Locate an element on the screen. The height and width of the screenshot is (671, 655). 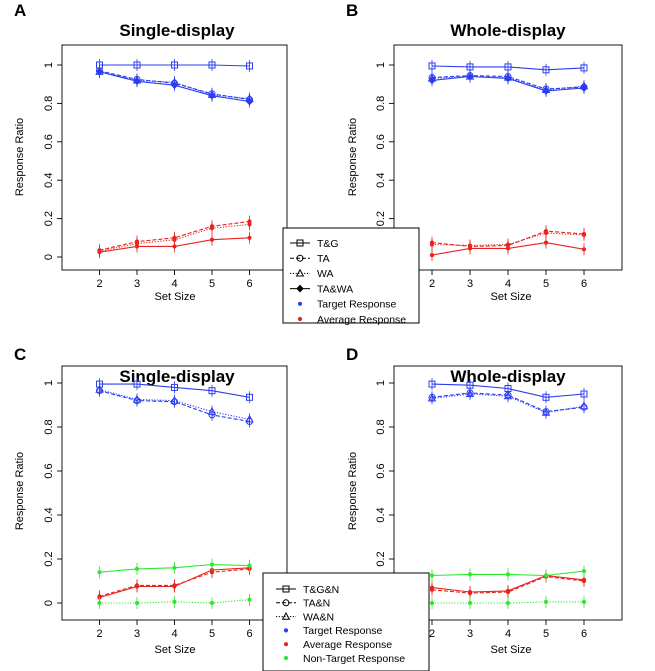
series-non-target-t-g-n is located at coordinates (508, 573).